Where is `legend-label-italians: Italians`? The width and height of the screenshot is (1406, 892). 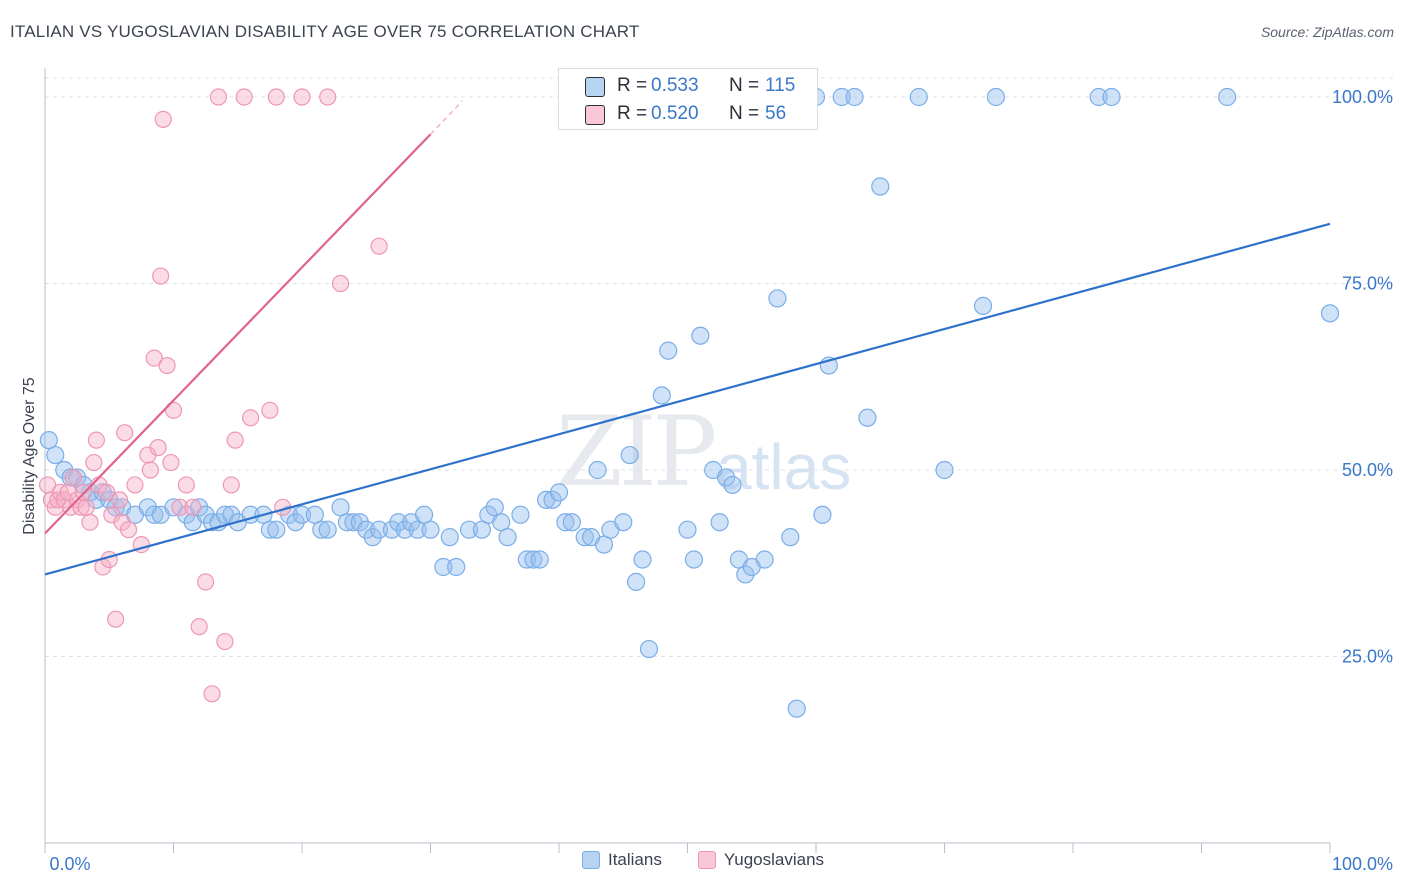
legend-label-italians: Italians is located at coordinates (634, 859).